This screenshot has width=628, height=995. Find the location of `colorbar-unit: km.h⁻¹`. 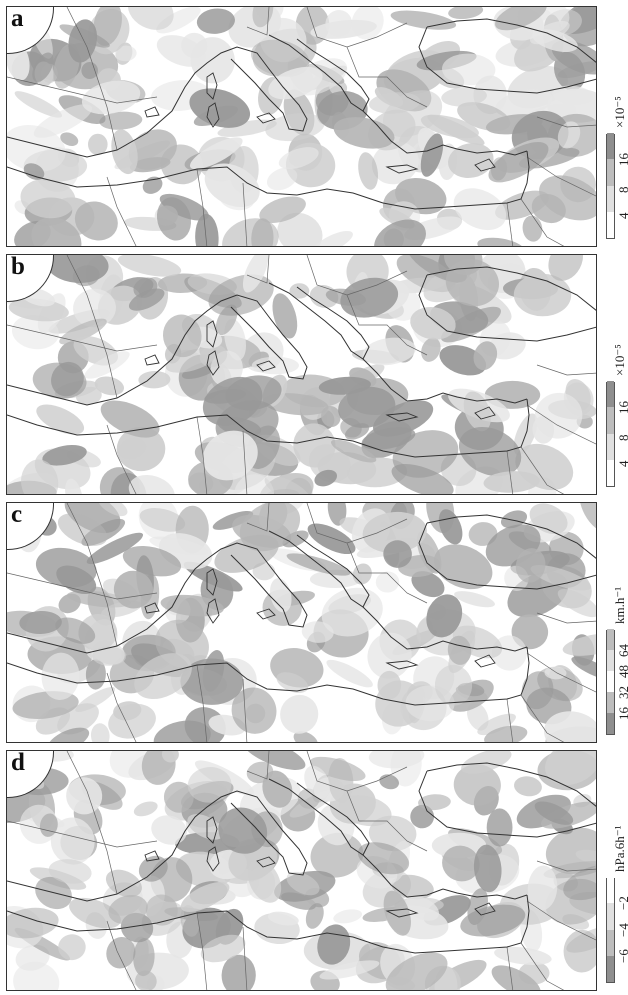

colorbar-unit: km.h⁻¹ is located at coordinates (619, 605).